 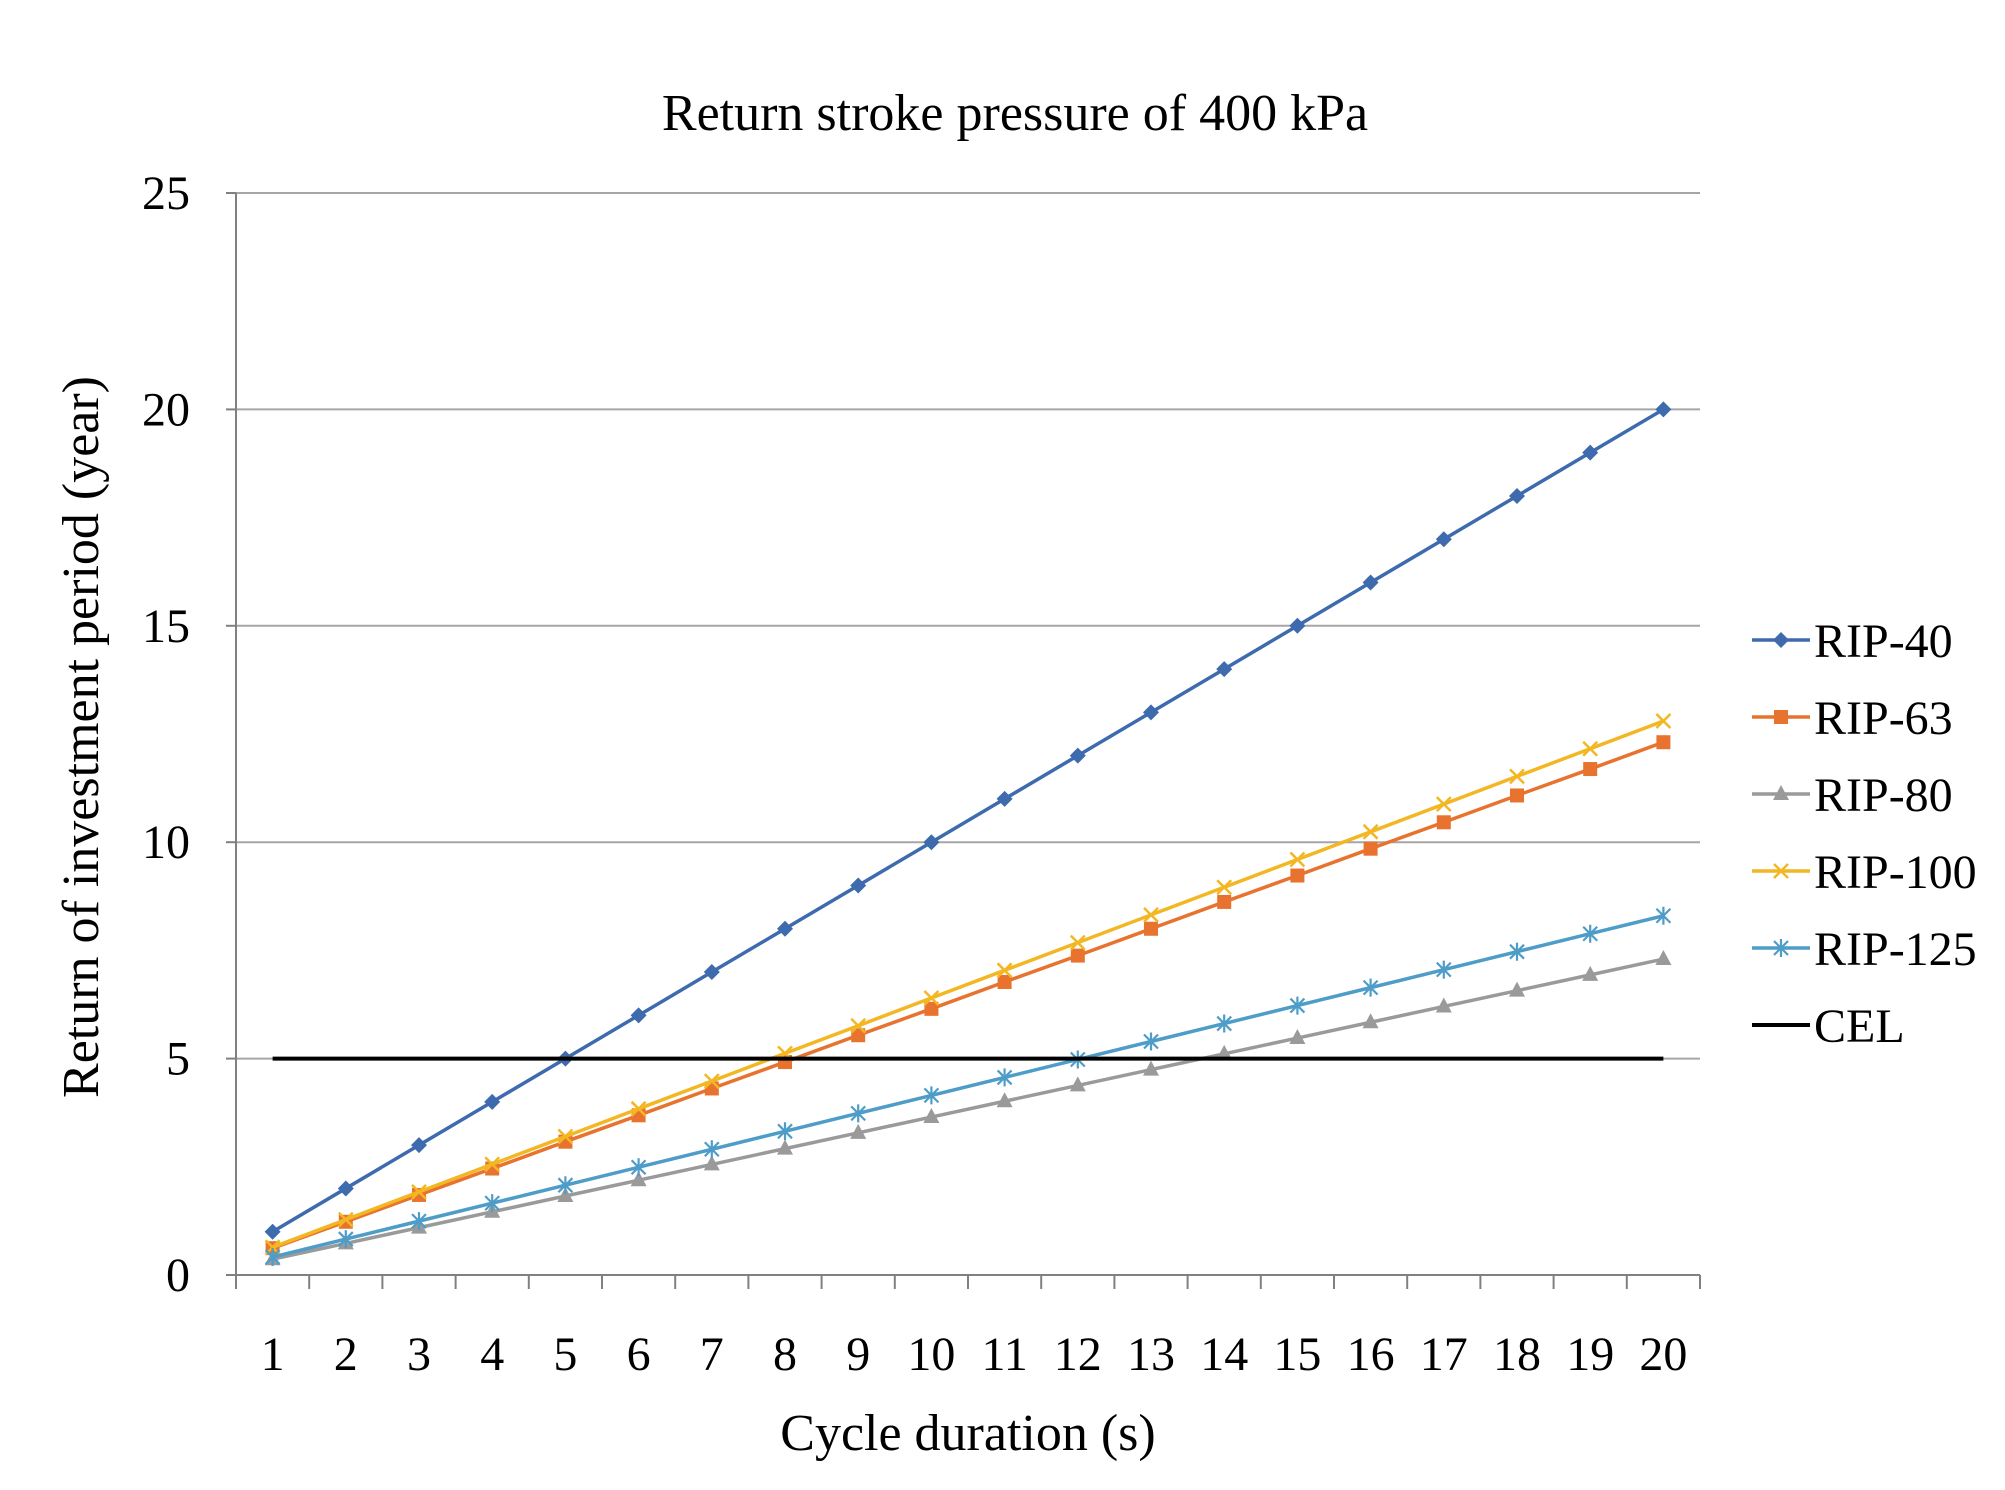 I want to click on x-tick-label: 13, so click(x=1151, y=1354).